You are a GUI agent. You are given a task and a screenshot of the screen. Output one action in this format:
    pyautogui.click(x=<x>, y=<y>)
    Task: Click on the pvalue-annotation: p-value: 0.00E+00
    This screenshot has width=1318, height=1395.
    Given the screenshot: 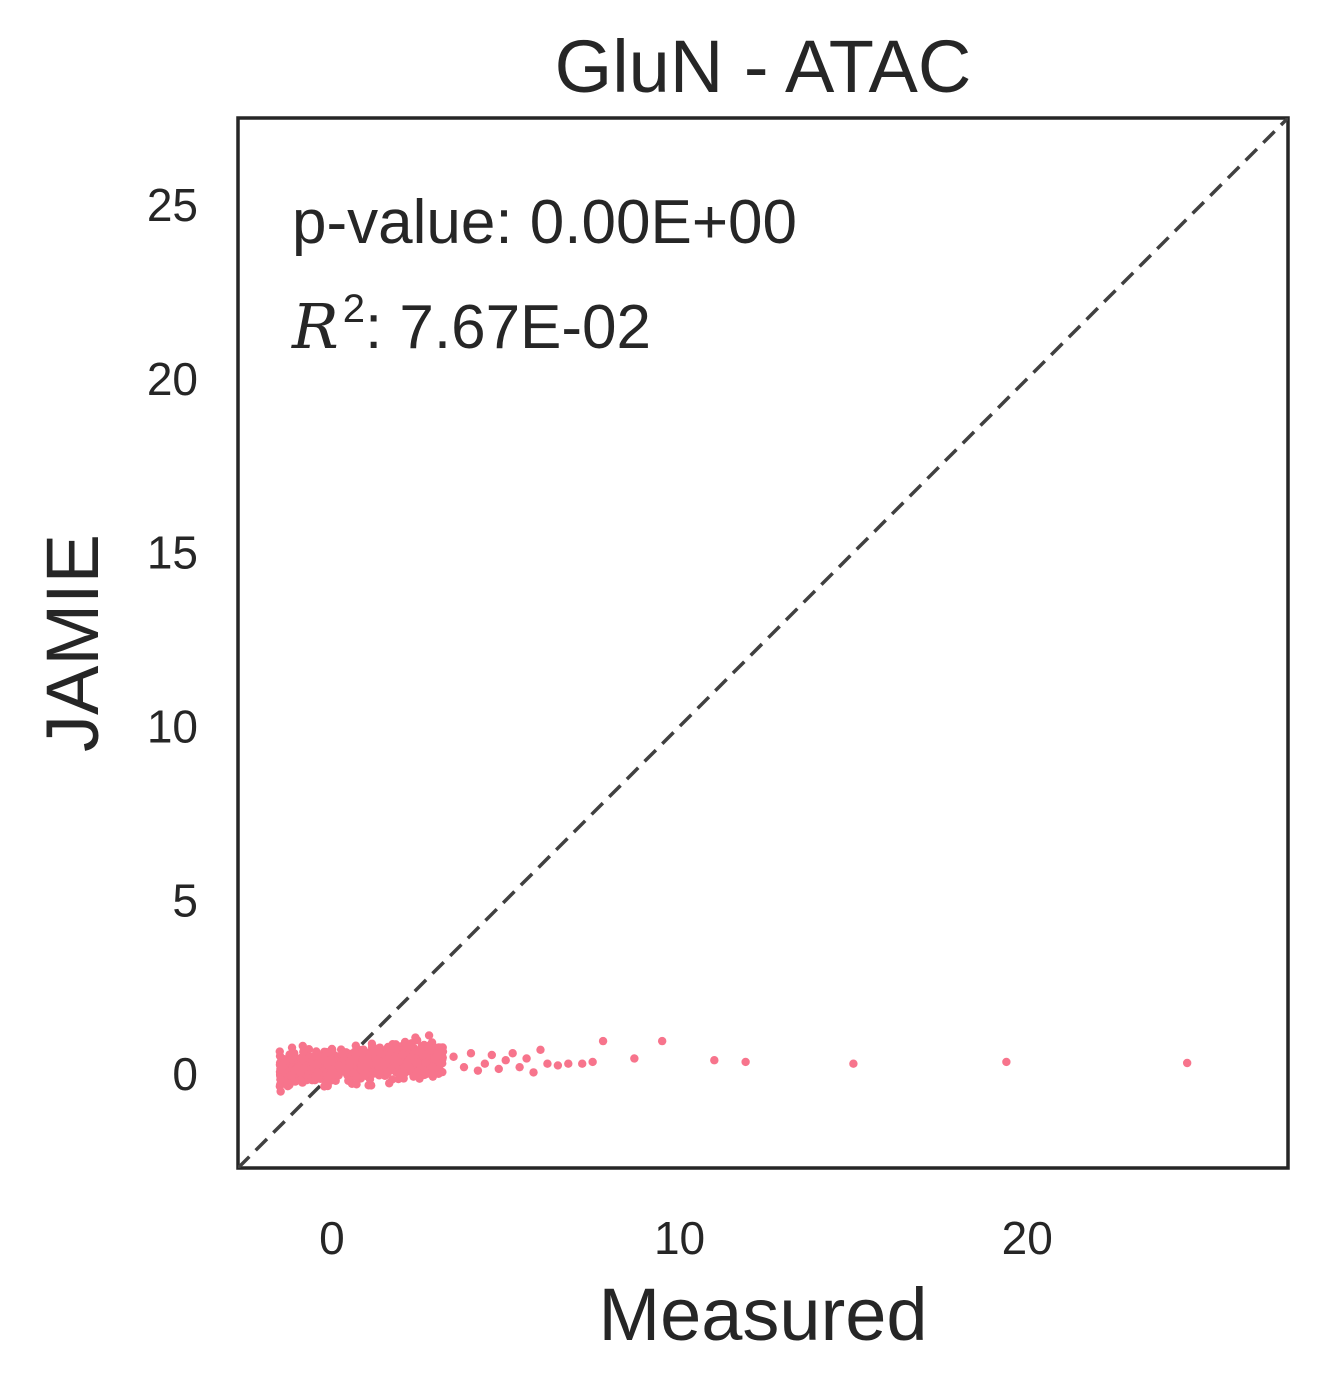 What is the action you would take?
    pyautogui.click(x=544, y=222)
    